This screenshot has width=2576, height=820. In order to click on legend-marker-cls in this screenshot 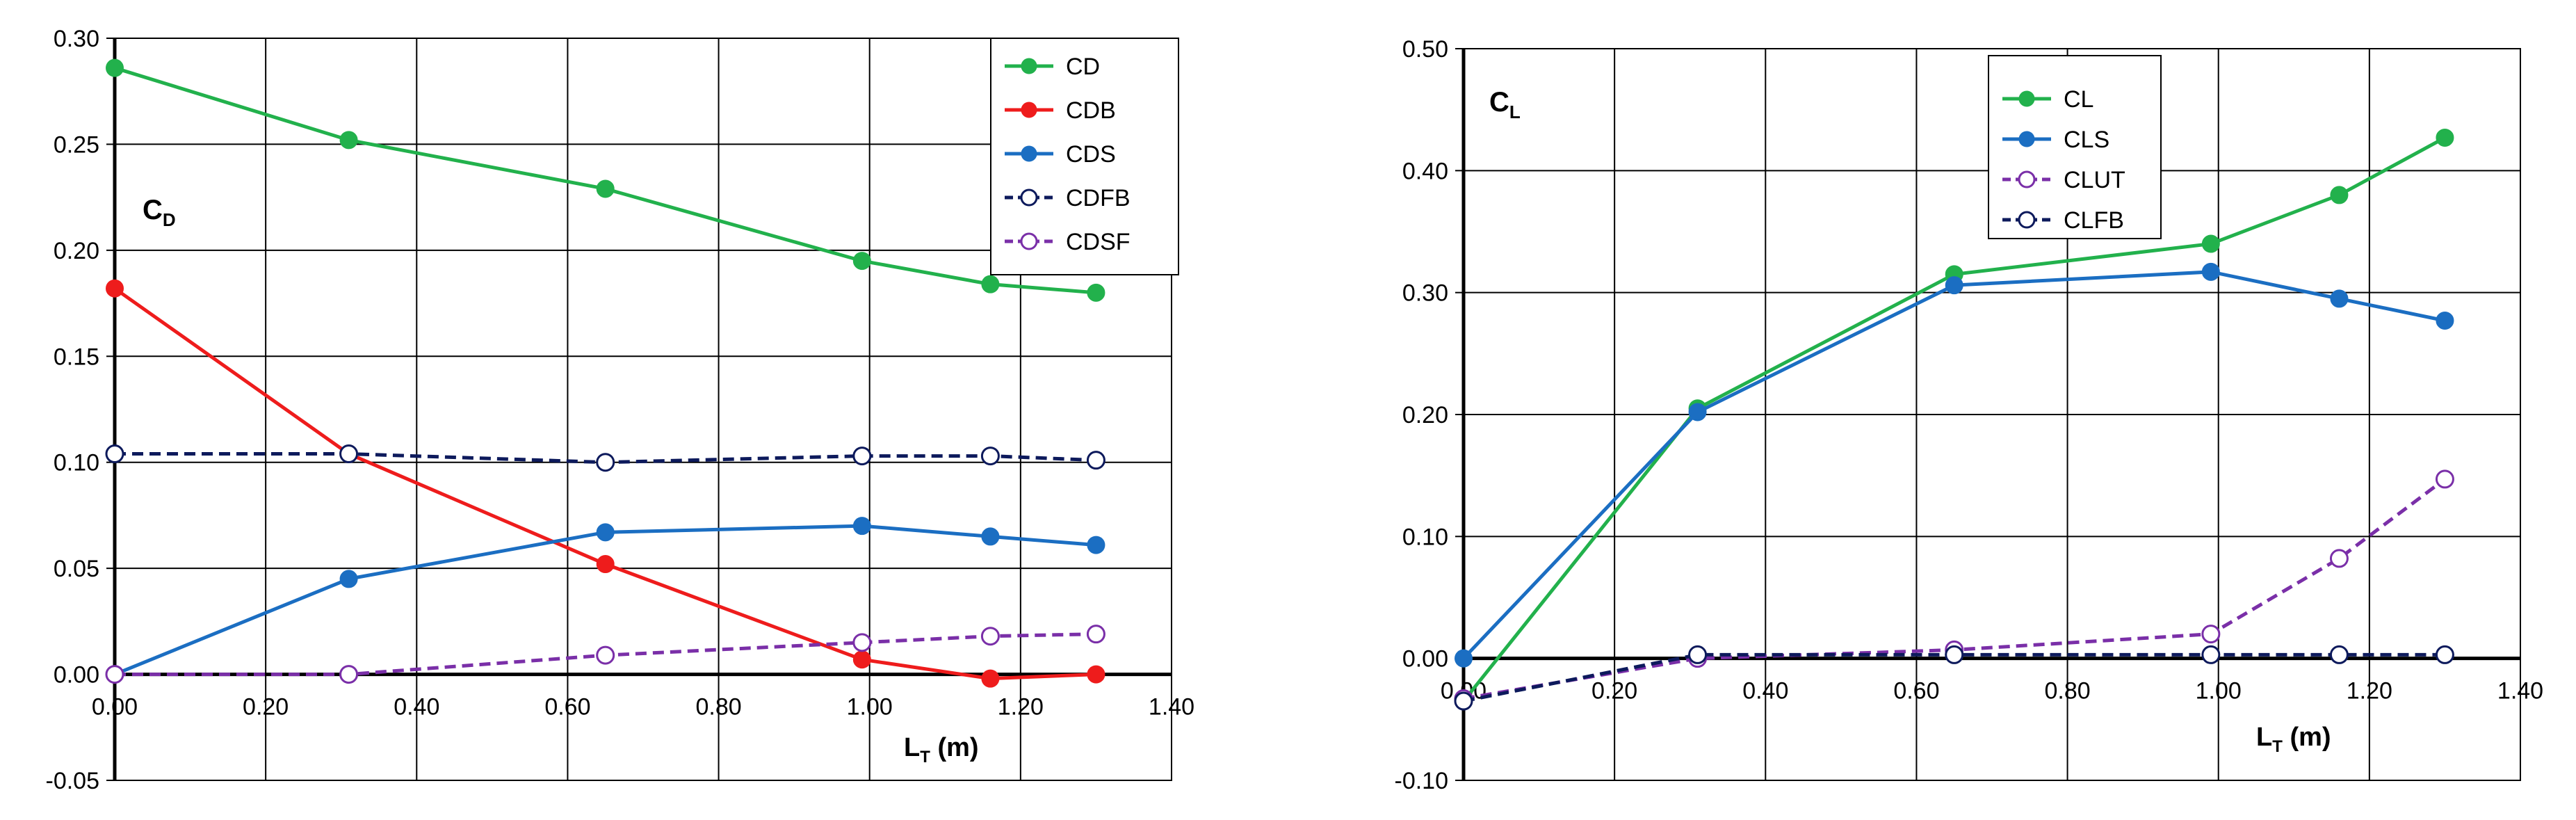, I will do `click(2026, 139)`.